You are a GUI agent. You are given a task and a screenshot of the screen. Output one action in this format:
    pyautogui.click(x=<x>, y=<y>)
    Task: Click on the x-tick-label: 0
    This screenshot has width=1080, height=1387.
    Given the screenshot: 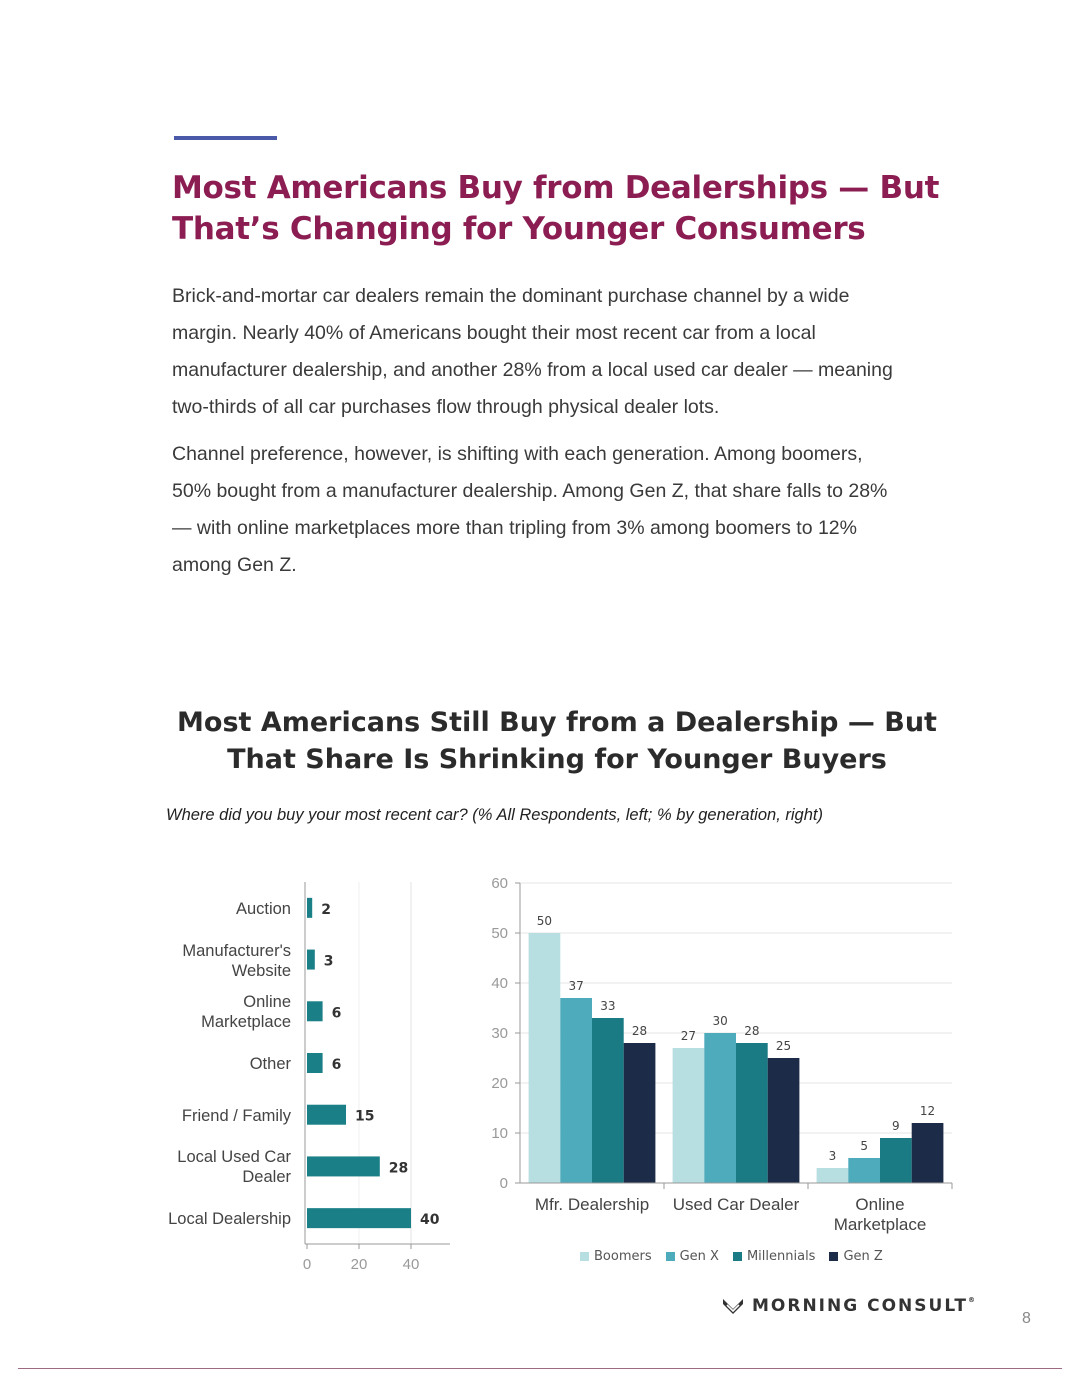 What is the action you would take?
    pyautogui.click(x=307, y=1264)
    